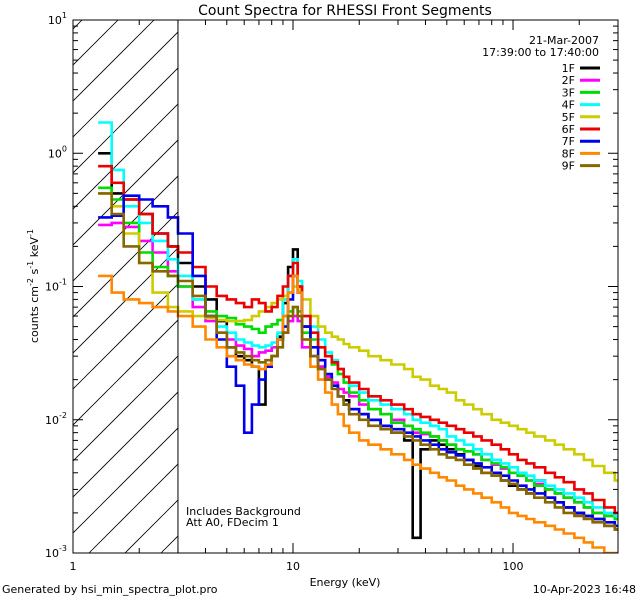 This screenshot has width=640, height=600. Describe the element at coordinates (110, 589) in the screenshot. I see `generated-by-footer: Generated by hsi_min_spectra_plot.pro` at that location.